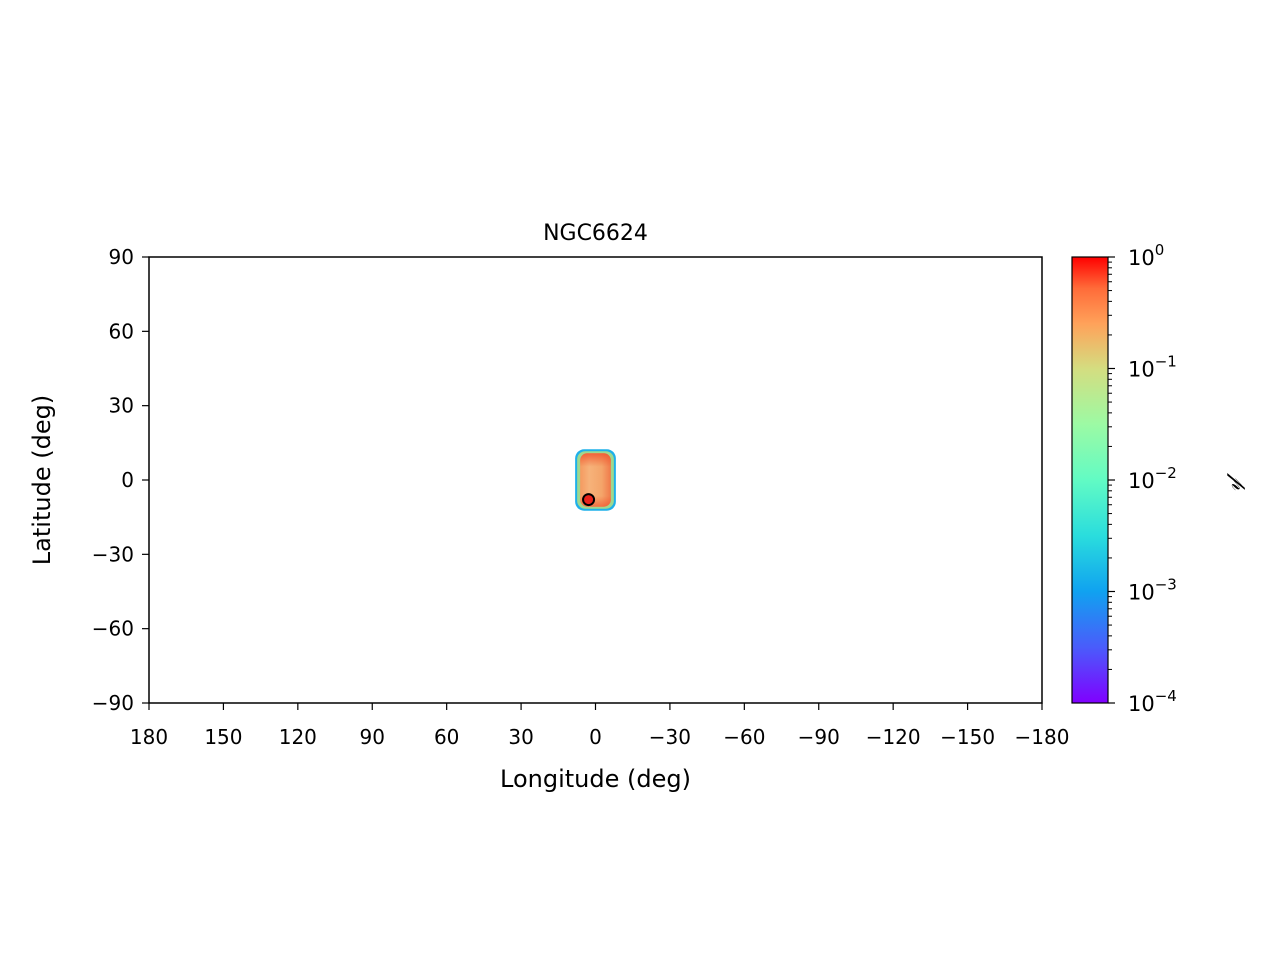  What do you see at coordinates (298, 737) in the screenshot?
I see `x-tick-label: 120` at bounding box center [298, 737].